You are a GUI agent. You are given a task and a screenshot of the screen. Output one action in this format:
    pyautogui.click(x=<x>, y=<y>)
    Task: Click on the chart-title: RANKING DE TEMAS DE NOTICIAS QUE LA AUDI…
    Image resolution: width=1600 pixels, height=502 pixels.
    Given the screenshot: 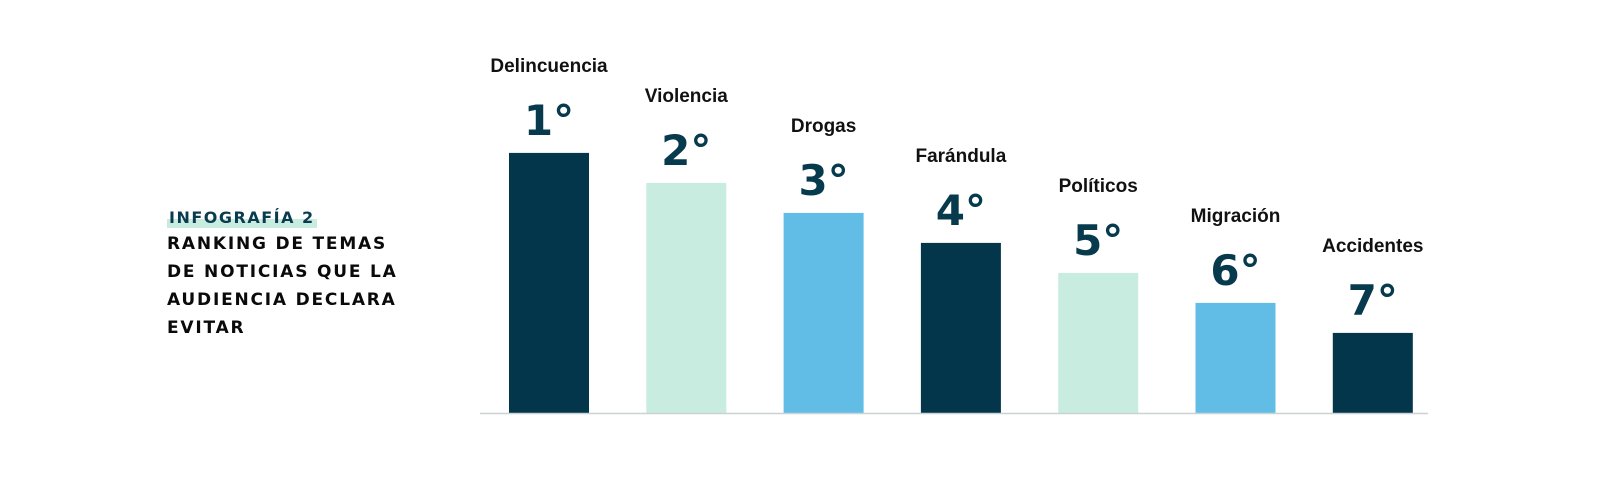 What is the action you would take?
    pyautogui.click(x=317, y=286)
    